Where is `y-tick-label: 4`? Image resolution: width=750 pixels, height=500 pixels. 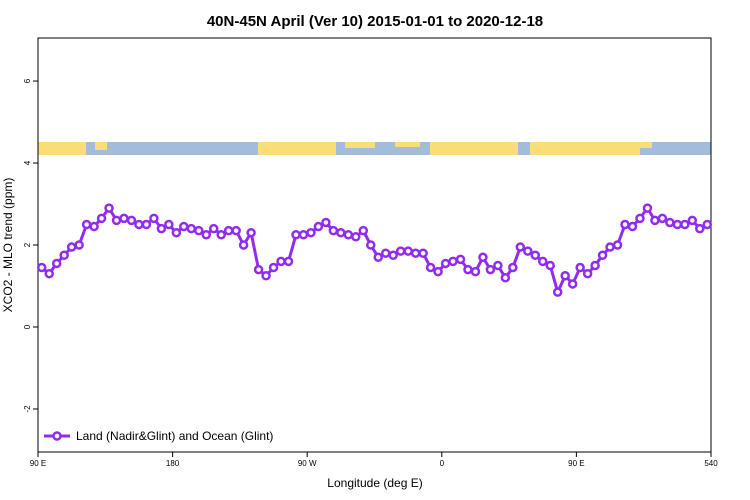 y-tick-label: 4 is located at coordinates (27, 162).